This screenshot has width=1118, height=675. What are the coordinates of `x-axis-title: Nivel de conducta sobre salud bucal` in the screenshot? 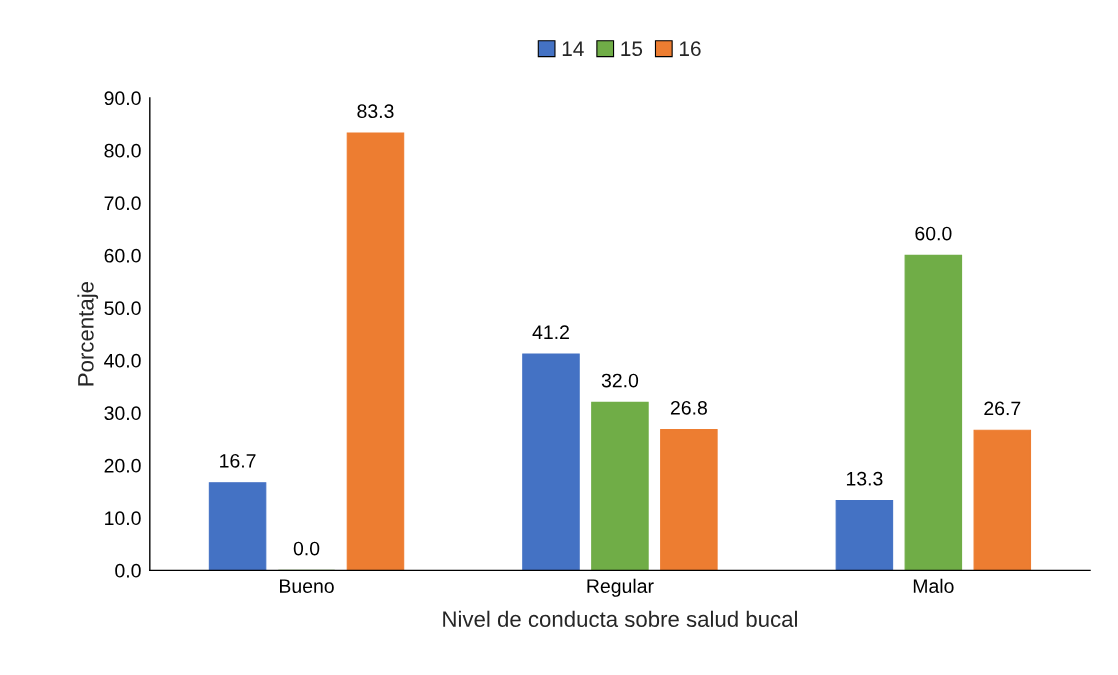 It's located at (620, 619).